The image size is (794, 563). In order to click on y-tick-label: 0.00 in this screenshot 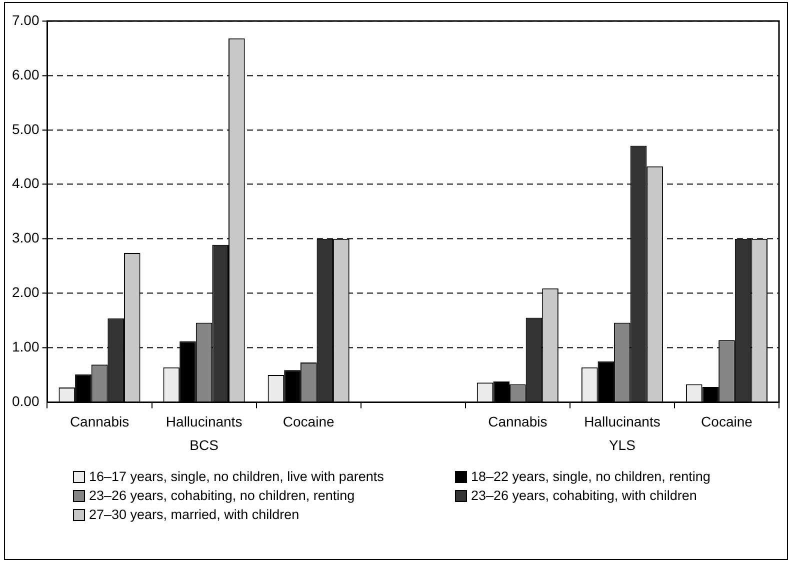, I will do `click(26, 401)`.